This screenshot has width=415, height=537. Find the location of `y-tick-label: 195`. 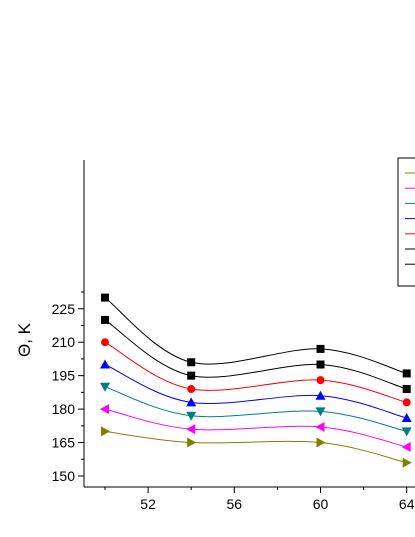

y-tick-label: 195 is located at coordinates (64, 376).